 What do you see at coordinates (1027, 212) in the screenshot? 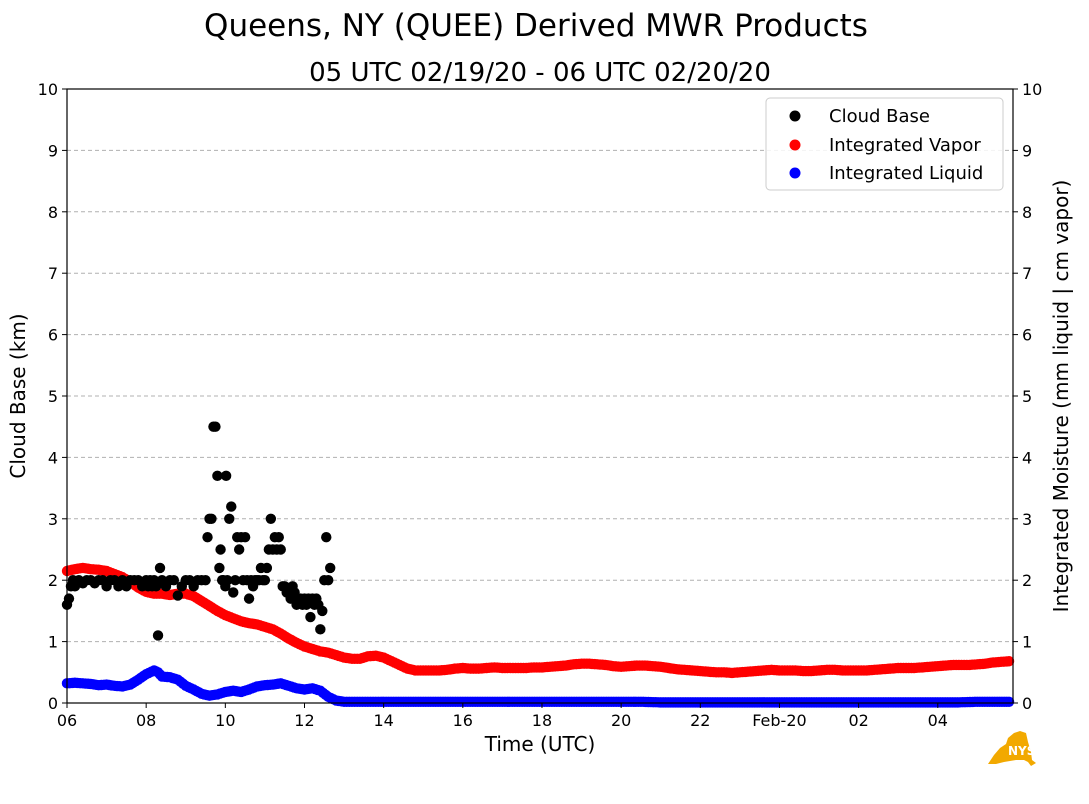
I see `y-tick-label-right: 8` at bounding box center [1027, 212].